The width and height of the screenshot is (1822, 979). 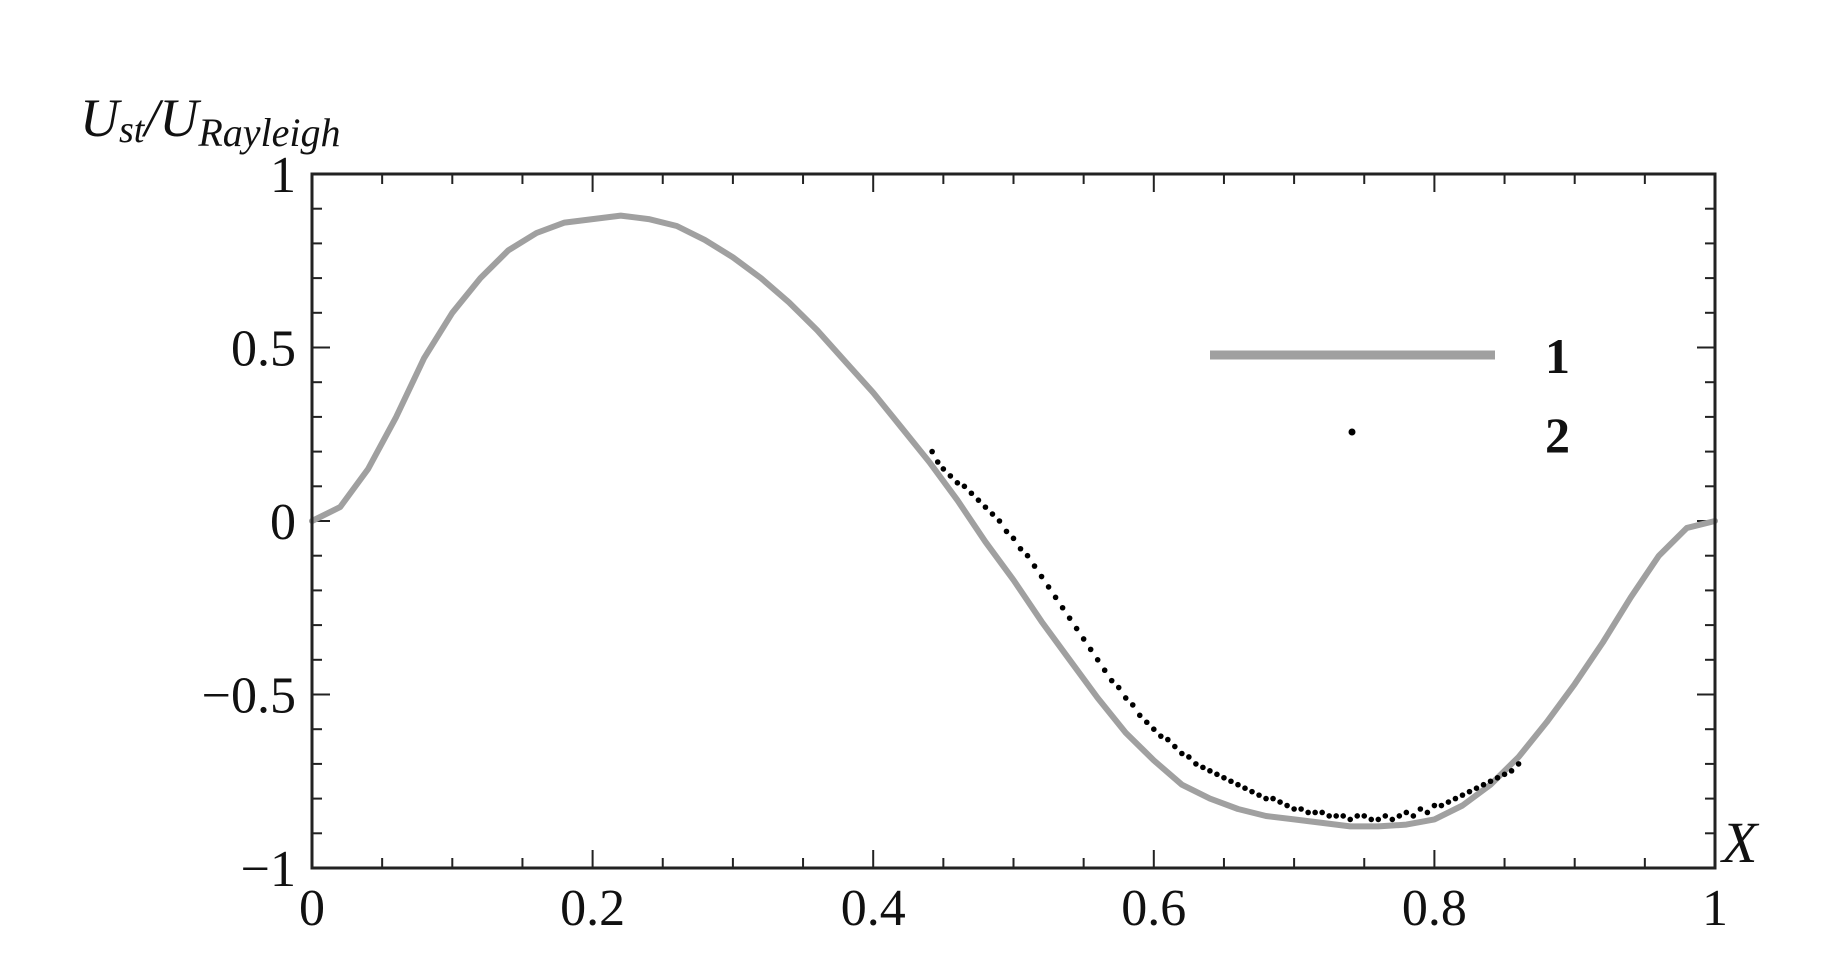 What do you see at coordinates (263, 349) in the screenshot?
I see `y-tick-label: 0.5` at bounding box center [263, 349].